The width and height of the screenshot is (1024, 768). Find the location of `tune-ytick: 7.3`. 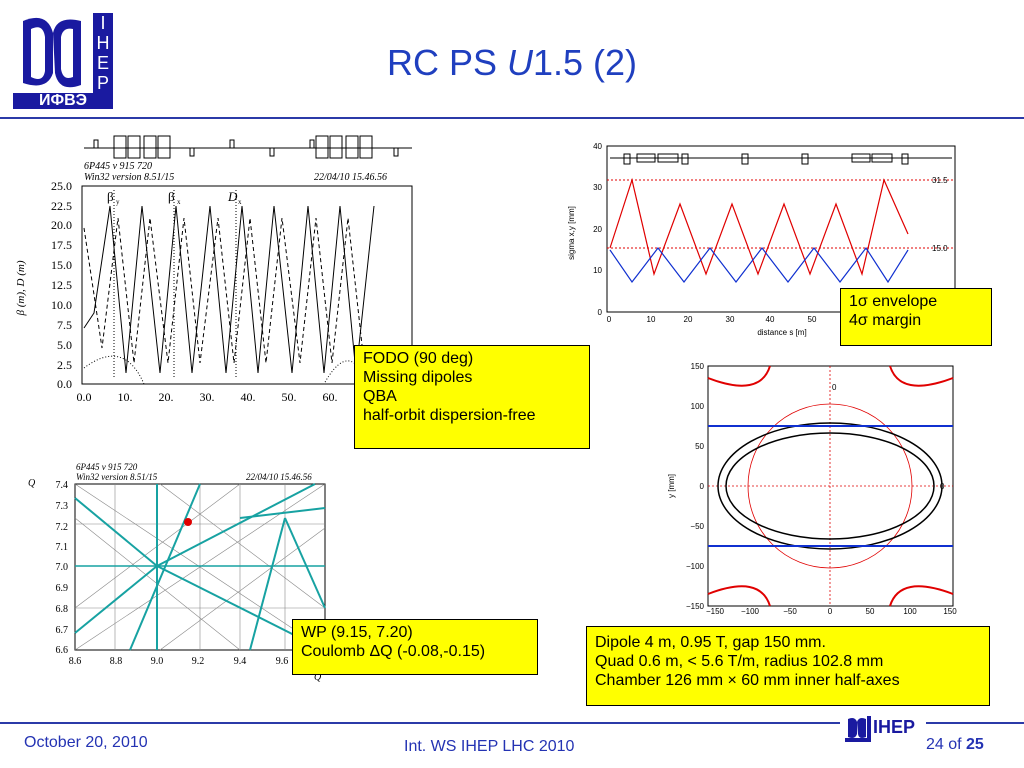

tune-ytick: 7.3 is located at coordinates (62, 506).